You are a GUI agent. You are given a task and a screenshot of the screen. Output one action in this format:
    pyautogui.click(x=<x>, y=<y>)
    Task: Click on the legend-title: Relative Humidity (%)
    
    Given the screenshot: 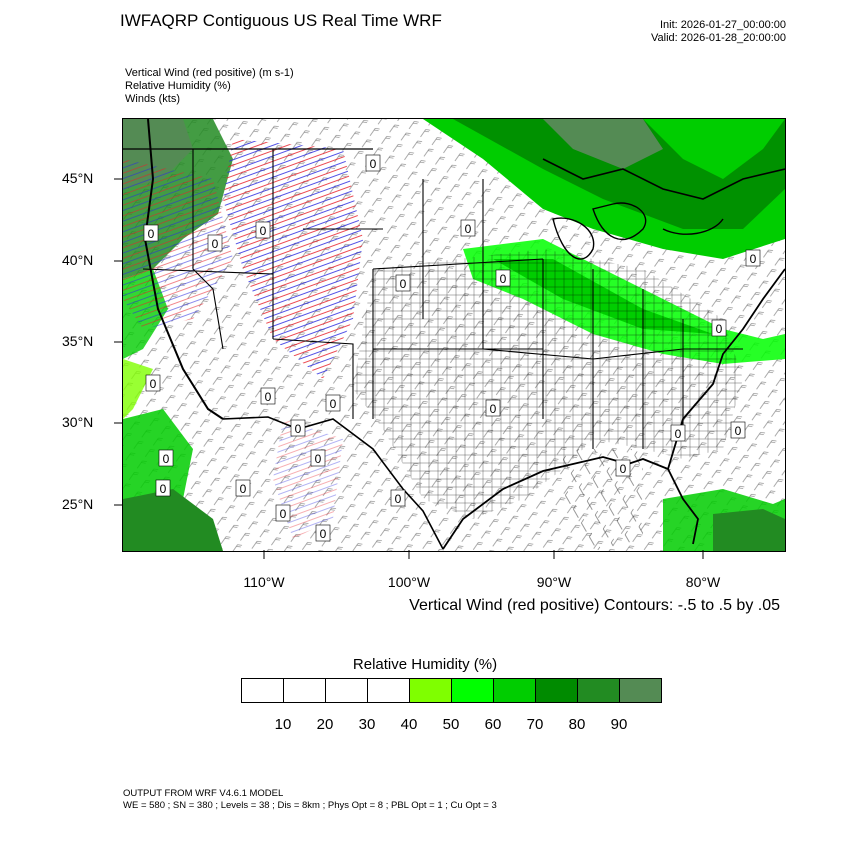 What is the action you would take?
    pyautogui.click(x=425, y=664)
    